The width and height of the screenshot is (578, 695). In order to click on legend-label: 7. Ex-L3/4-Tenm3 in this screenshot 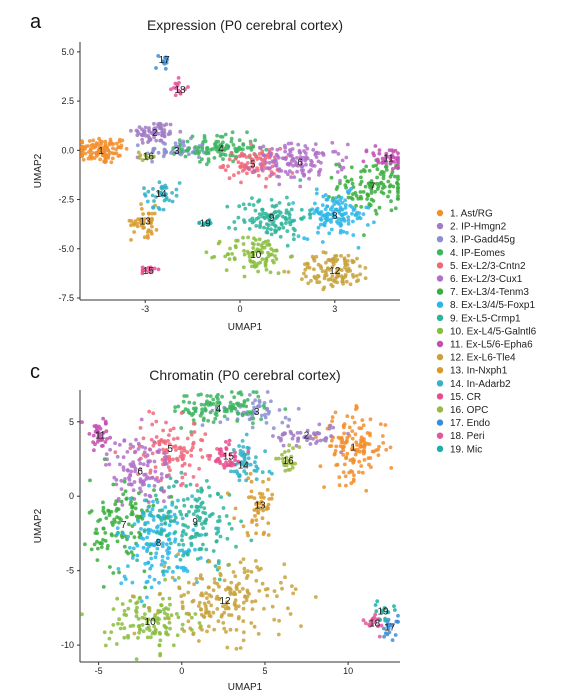, I will do `click(489, 292)`.